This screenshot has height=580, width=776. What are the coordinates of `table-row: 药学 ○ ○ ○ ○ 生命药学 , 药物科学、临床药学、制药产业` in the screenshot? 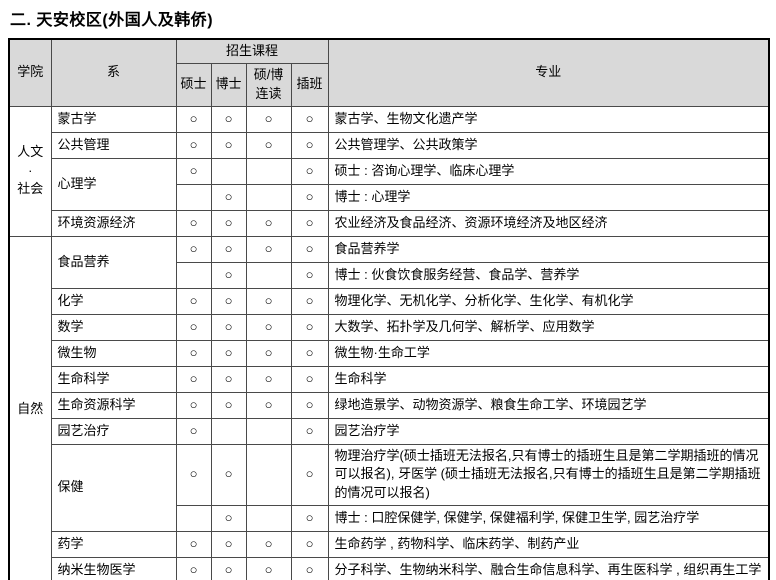 It's located at (389, 545).